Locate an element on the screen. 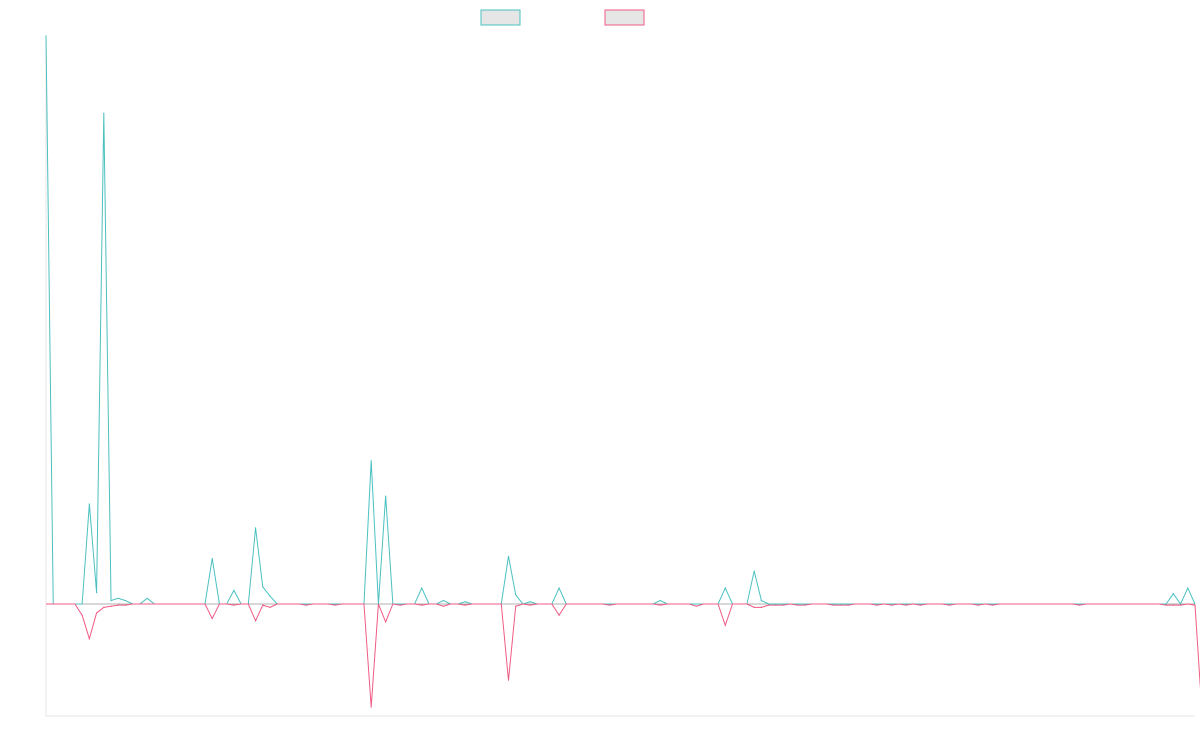 The height and width of the screenshot is (750, 1200). legend is located at coordinates (562, 17).